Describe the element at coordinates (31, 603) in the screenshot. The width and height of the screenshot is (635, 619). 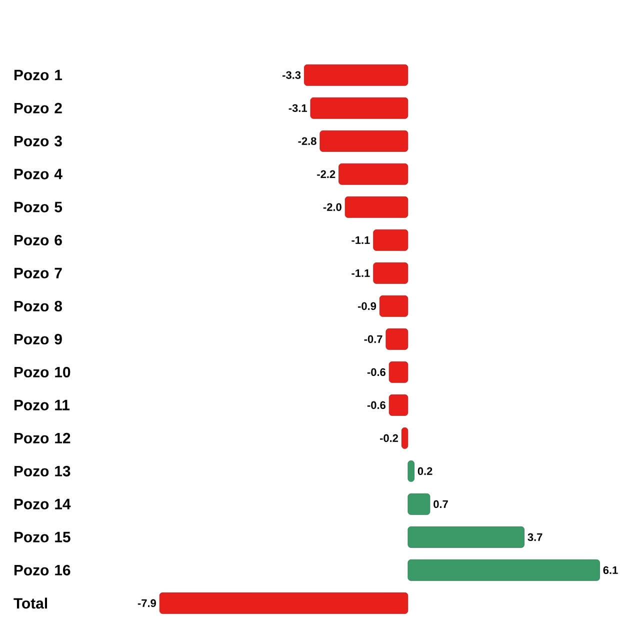
I see `y-tick-label: Total` at that location.